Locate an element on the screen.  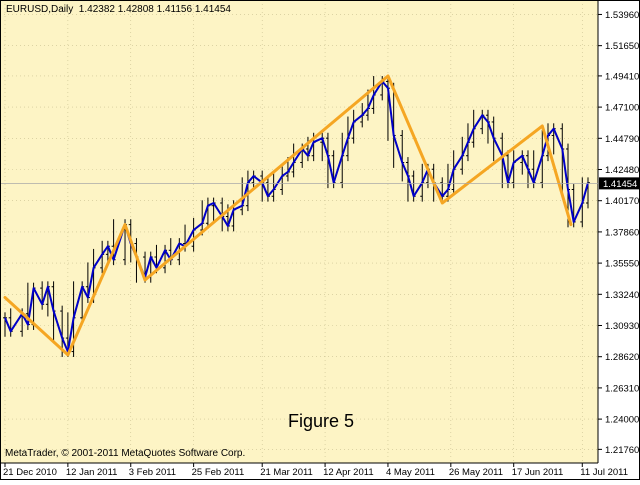
y-tick-label: 1.21760 is located at coordinates (622, 450).